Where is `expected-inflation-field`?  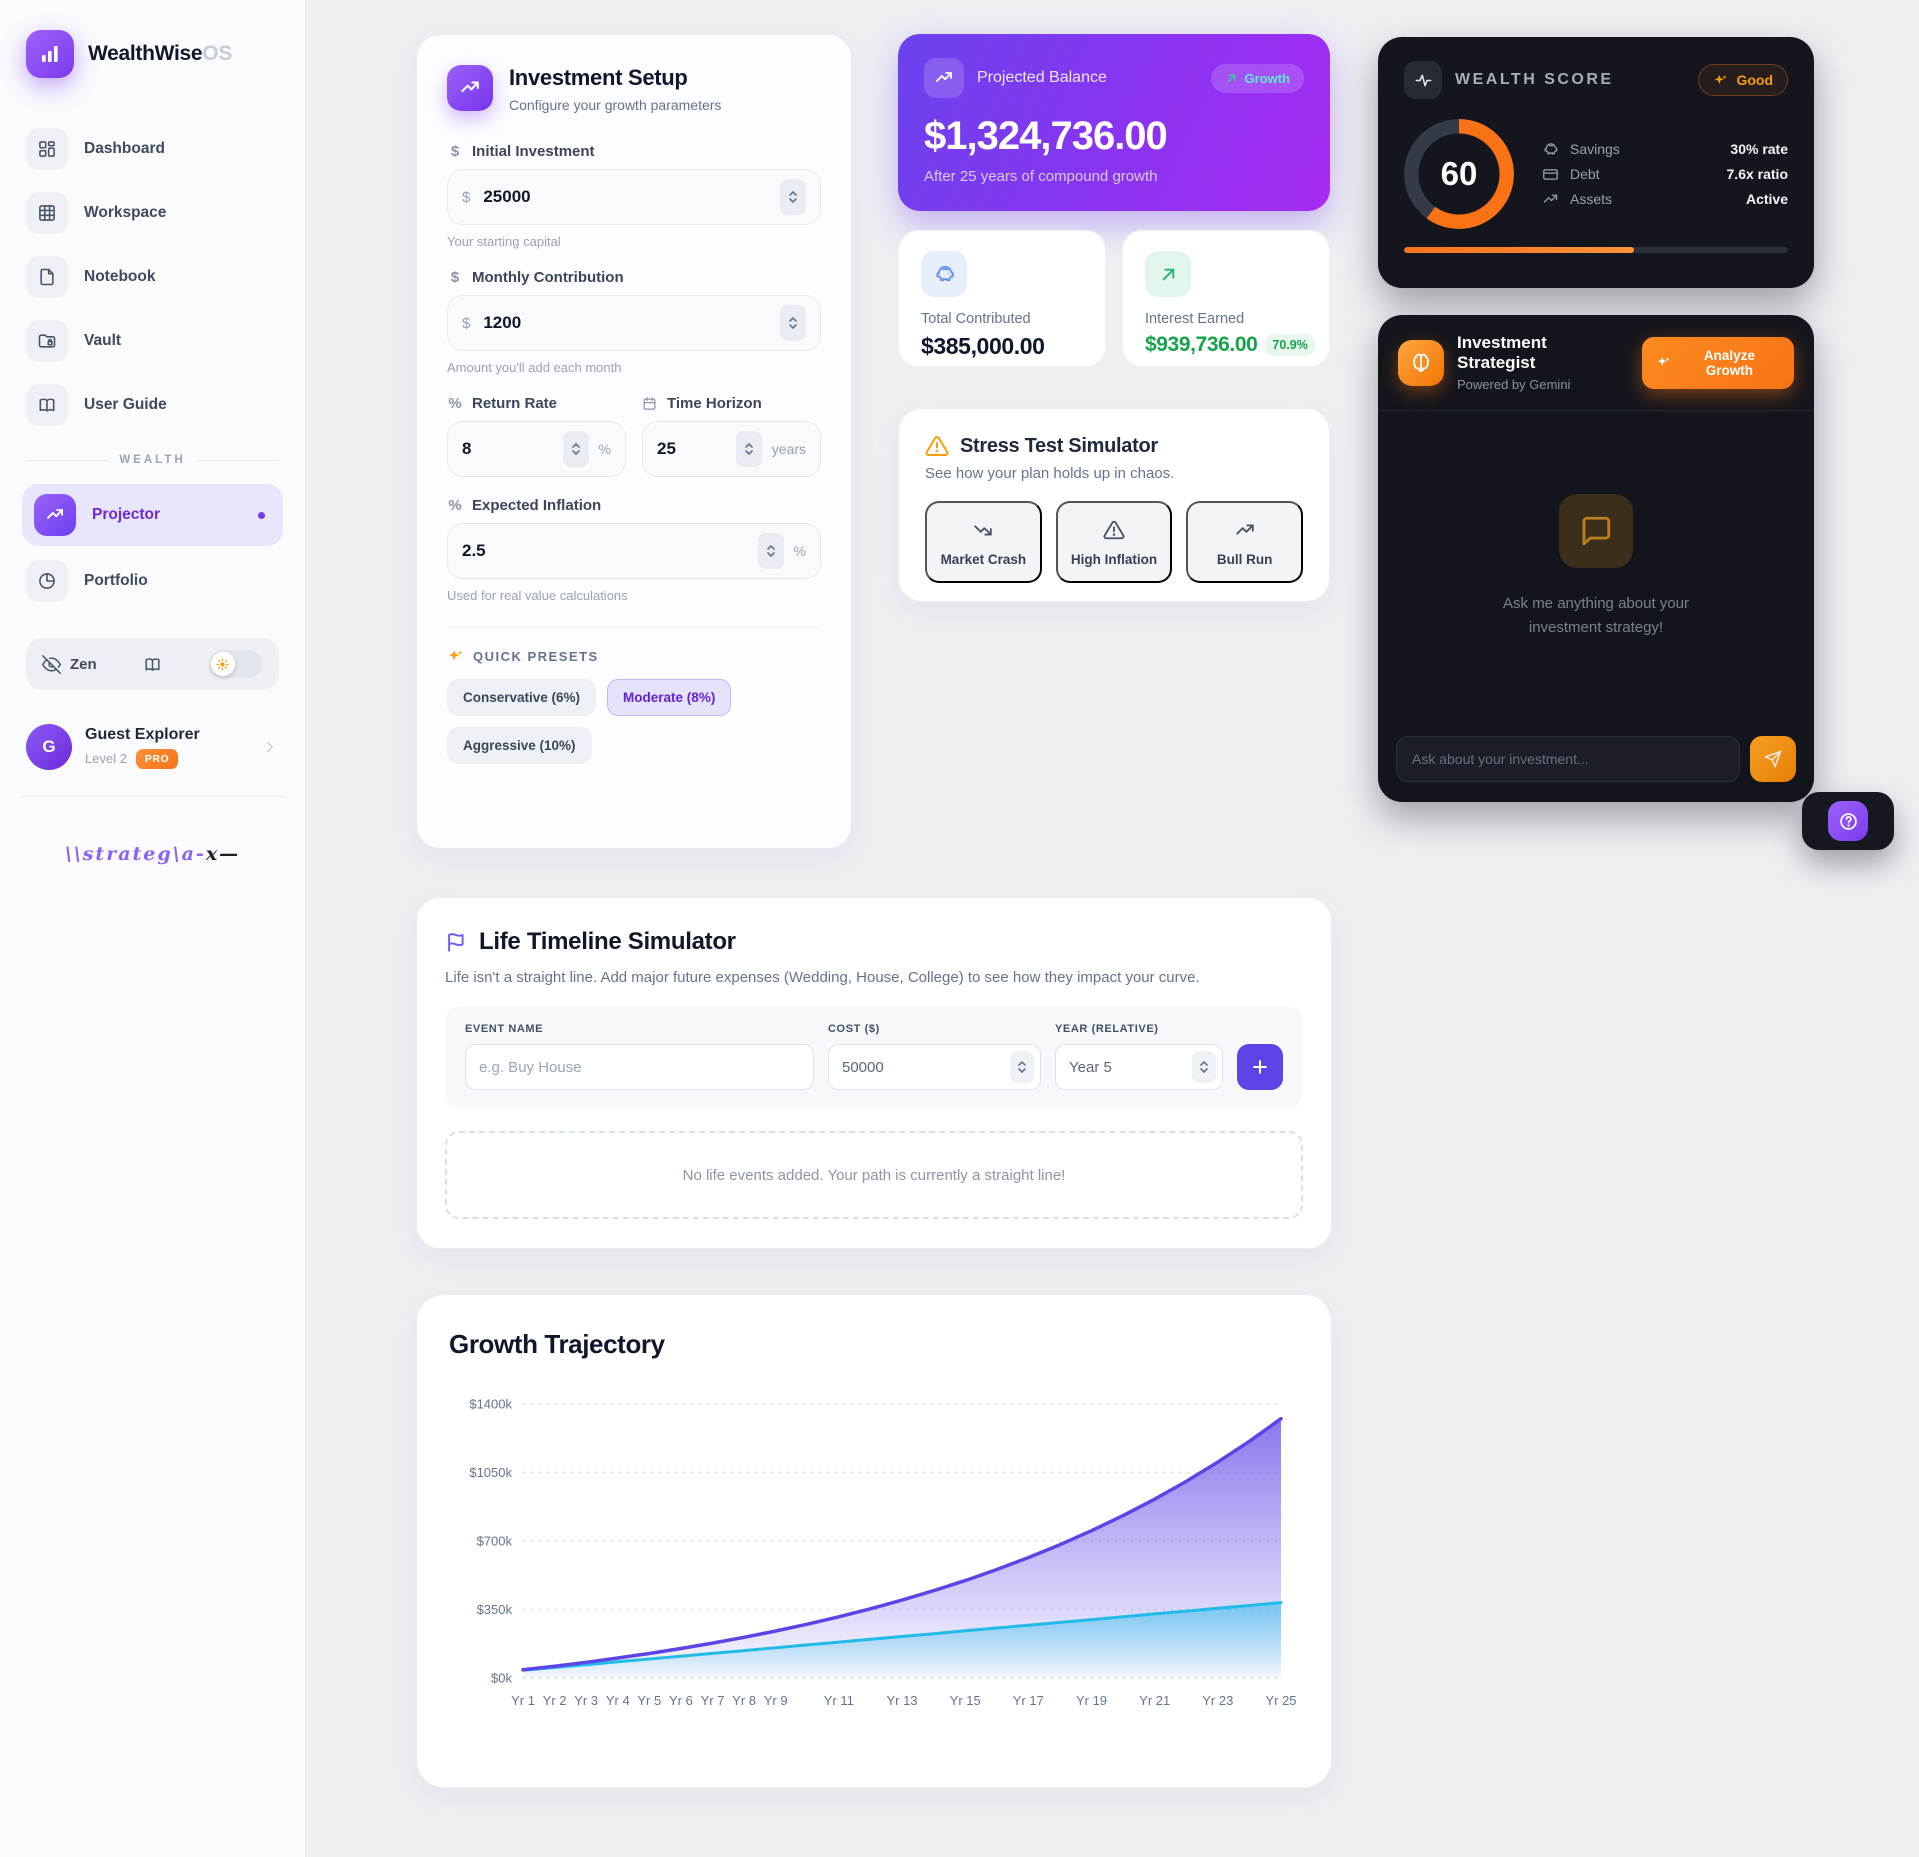 expected-inflation-field is located at coordinates (610, 551).